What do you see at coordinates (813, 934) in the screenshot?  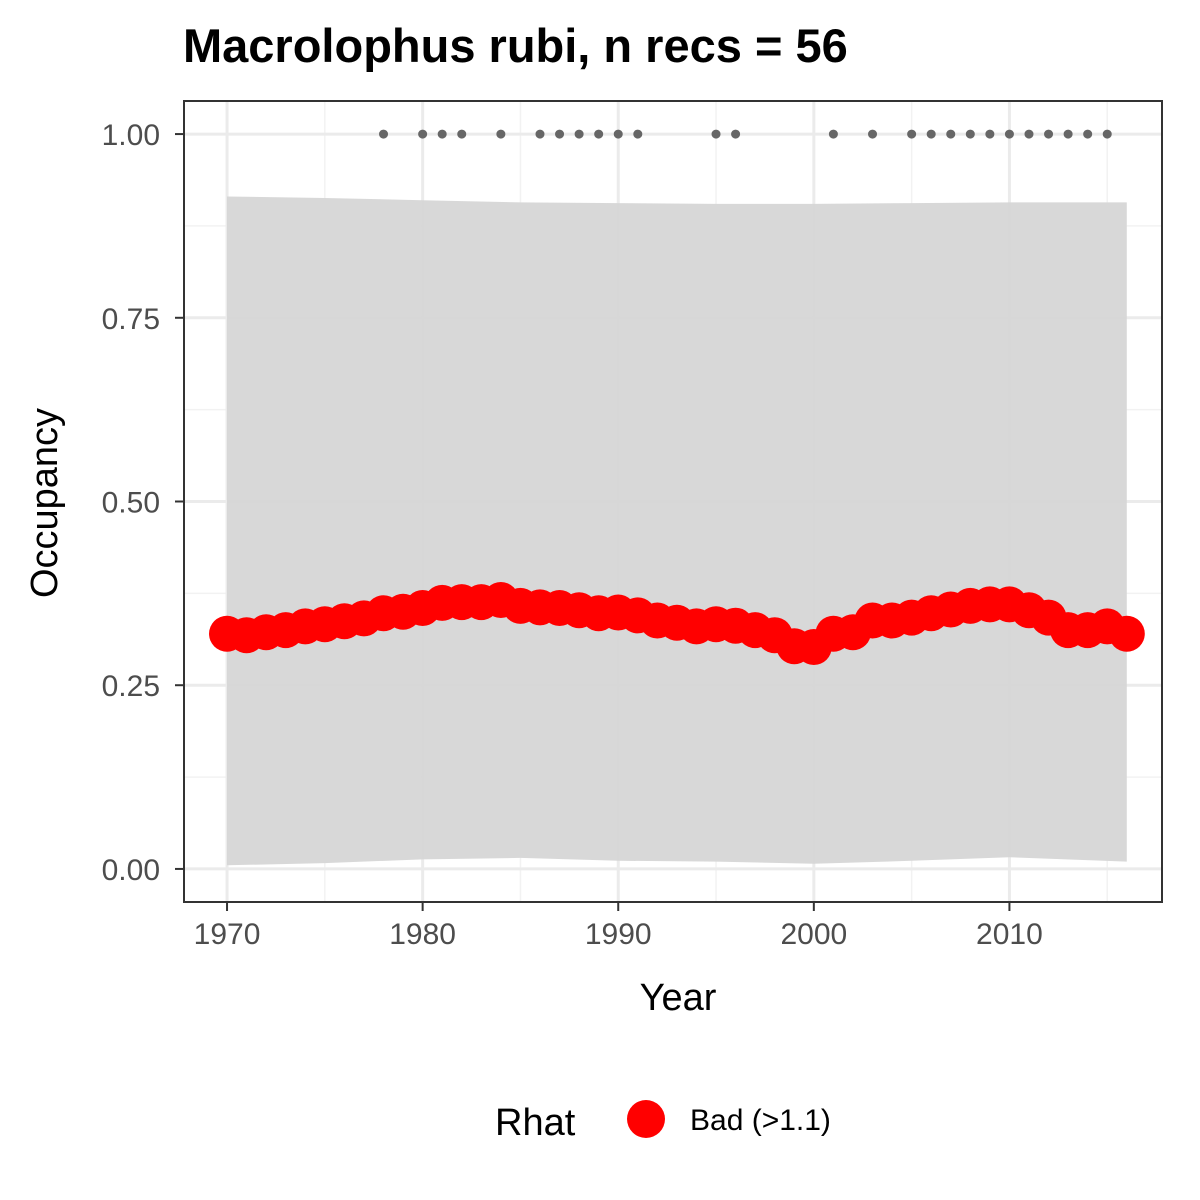 I see `x-tick-label: 2000` at bounding box center [813, 934].